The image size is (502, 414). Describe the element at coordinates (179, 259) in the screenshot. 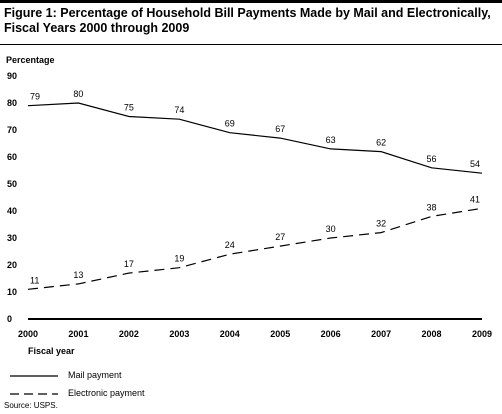

I see `data-label: 19` at that location.